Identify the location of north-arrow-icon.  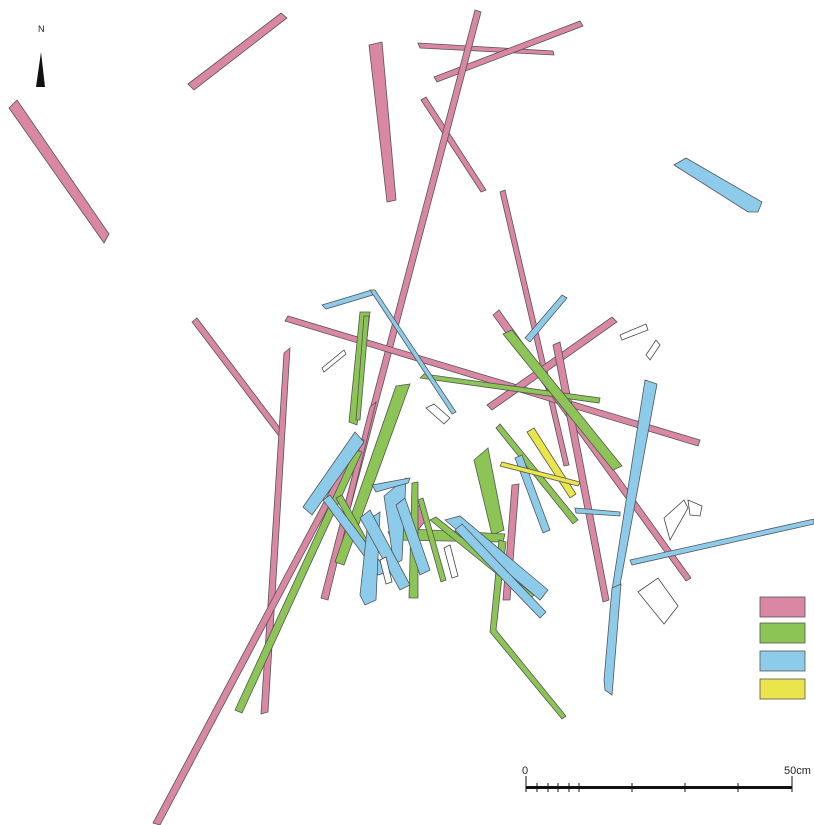
(40, 69).